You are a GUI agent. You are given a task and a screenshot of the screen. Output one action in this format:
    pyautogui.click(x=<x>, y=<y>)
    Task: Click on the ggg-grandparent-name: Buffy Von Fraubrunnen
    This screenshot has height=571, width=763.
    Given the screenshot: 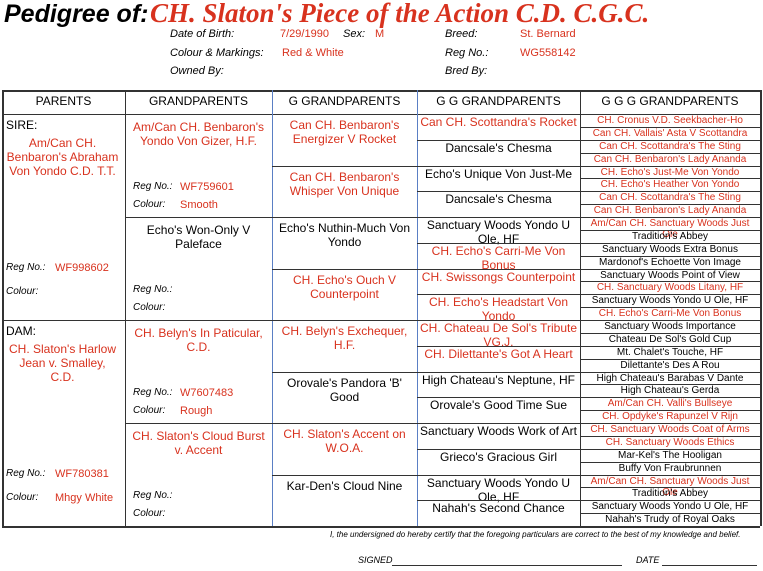 What is the action you would take?
    pyautogui.click(x=670, y=468)
    